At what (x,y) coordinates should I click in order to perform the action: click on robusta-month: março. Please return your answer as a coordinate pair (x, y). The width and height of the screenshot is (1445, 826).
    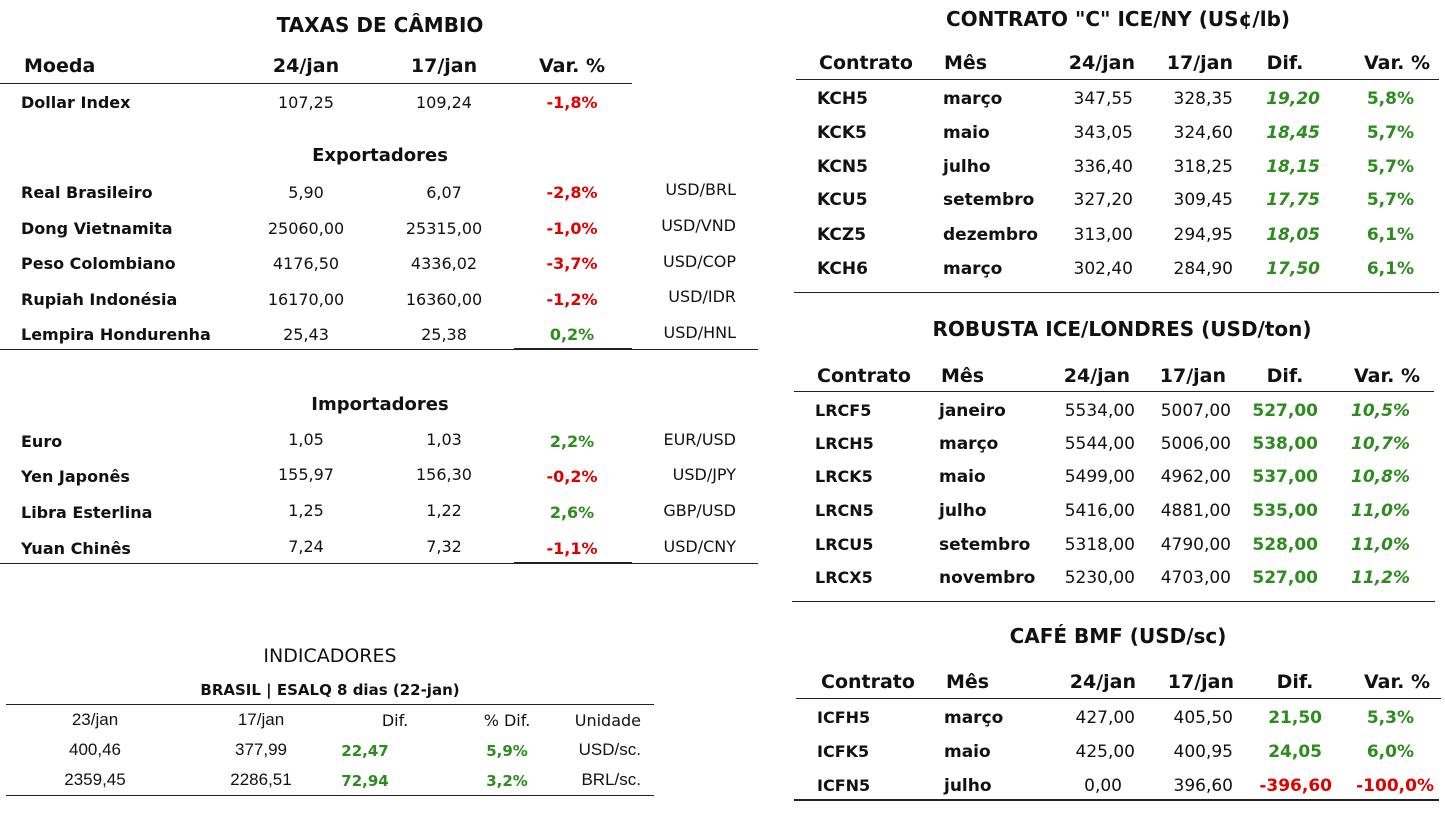
    Looking at the image, I should click on (969, 444).